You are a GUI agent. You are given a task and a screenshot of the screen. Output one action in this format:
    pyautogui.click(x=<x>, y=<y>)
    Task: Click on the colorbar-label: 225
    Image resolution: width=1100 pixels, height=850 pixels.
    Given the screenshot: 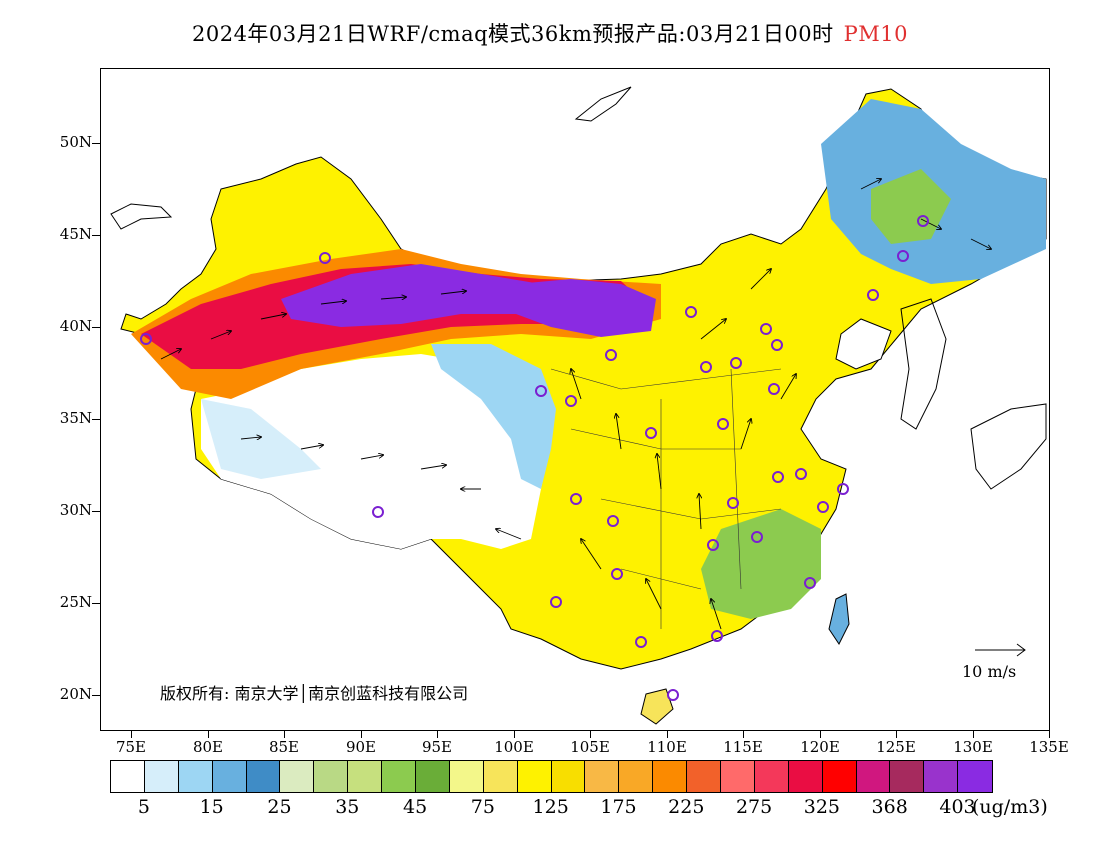 What is the action you would take?
    pyautogui.click(x=686, y=807)
    